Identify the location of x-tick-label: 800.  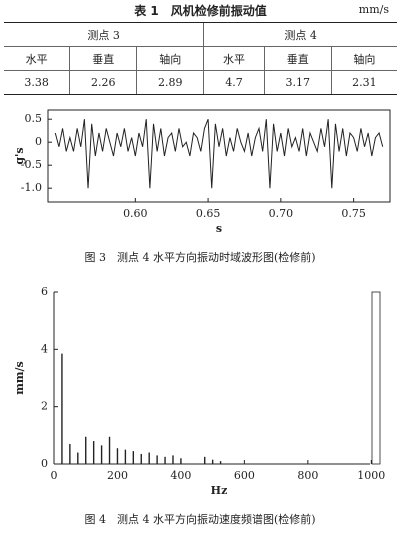
(307, 475).